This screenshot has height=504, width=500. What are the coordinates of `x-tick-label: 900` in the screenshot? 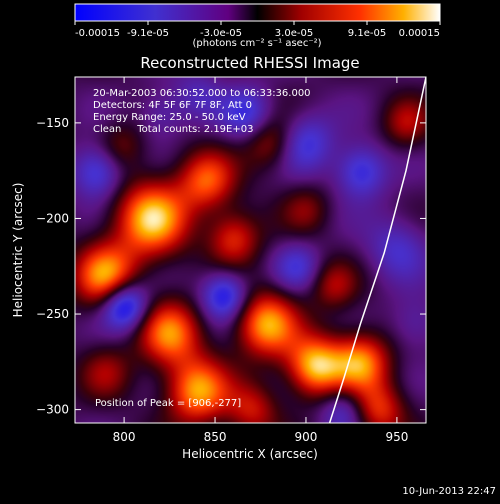 It's located at (306, 437).